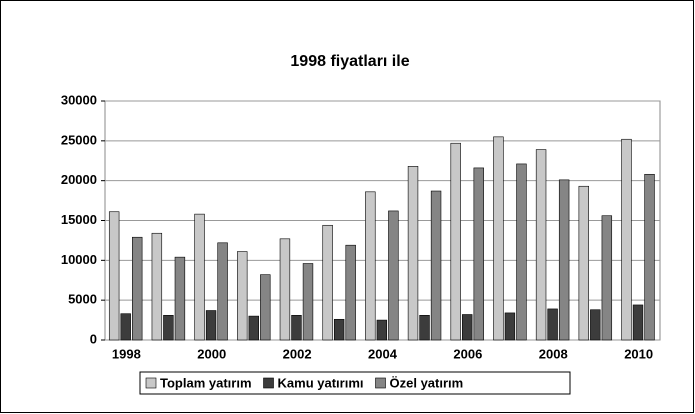 Image resolution: width=695 pixels, height=414 pixels. Describe the element at coordinates (79, 219) in the screenshot. I see `y-tick-label: 15000` at that location.